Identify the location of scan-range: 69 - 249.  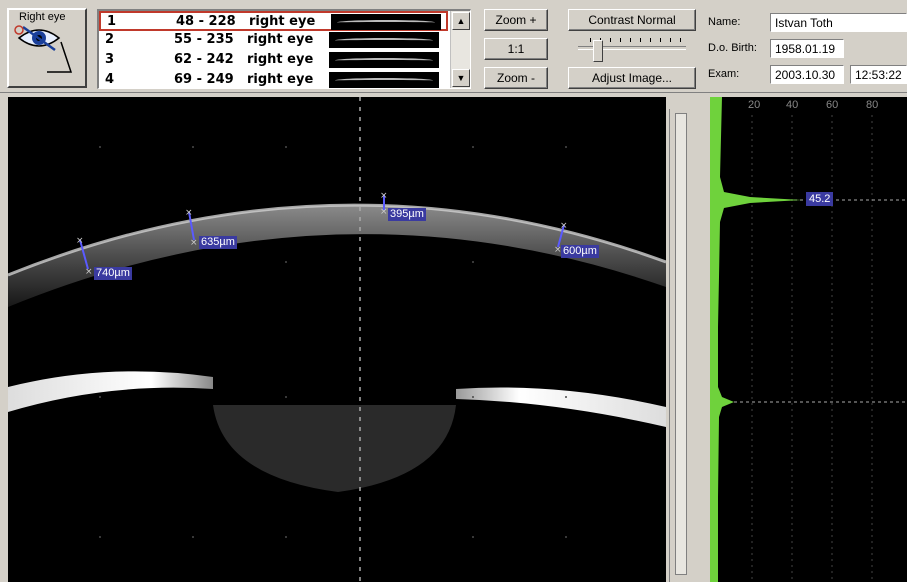
(204, 79).